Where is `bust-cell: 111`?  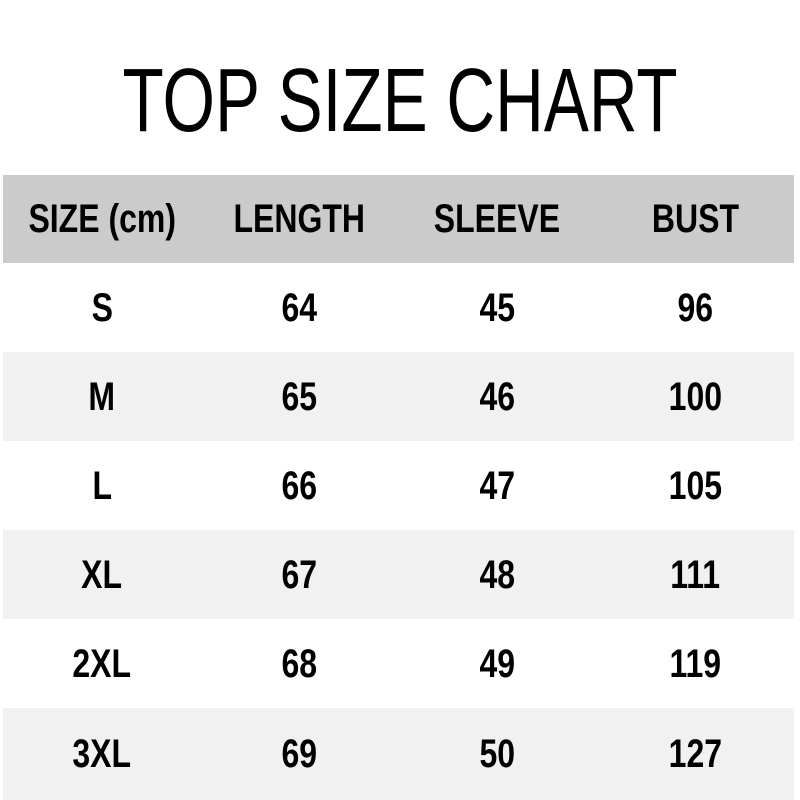
bust-cell: 111 is located at coordinates (695, 574).